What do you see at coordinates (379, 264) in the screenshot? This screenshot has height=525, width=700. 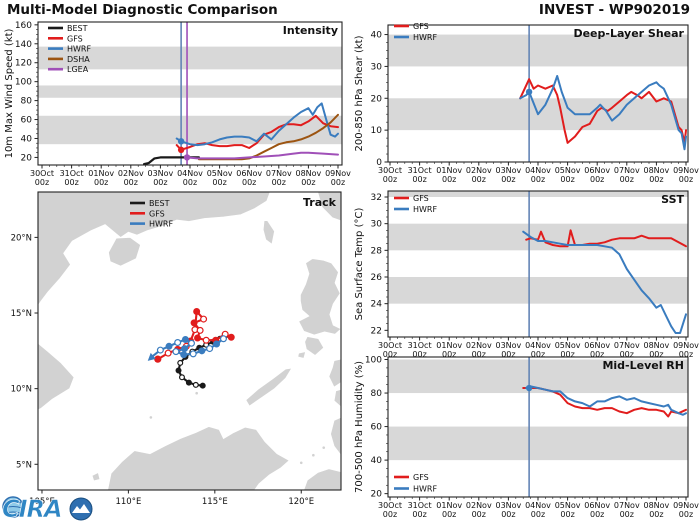 I see `y-axis: 22 24 26 28 30 32` at bounding box center [379, 264].